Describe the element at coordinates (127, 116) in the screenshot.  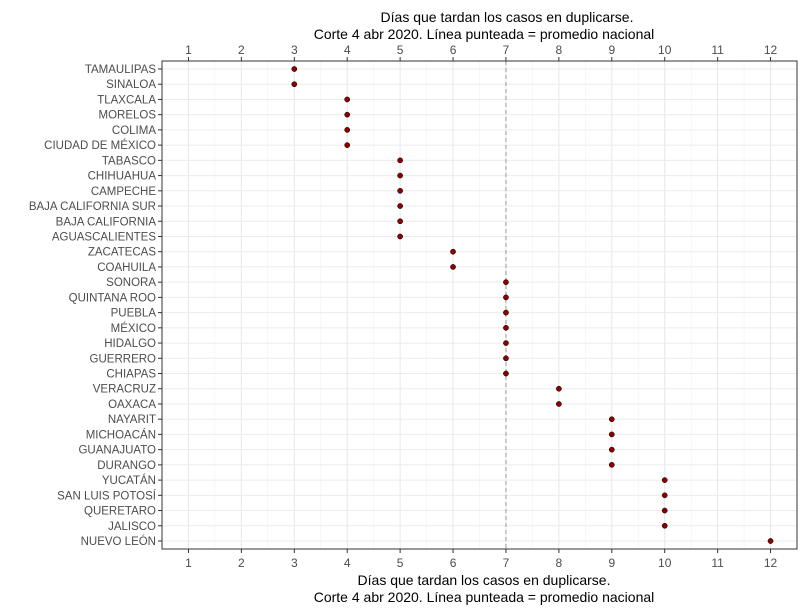
I see `y-tick-label: MORELOS` at that location.